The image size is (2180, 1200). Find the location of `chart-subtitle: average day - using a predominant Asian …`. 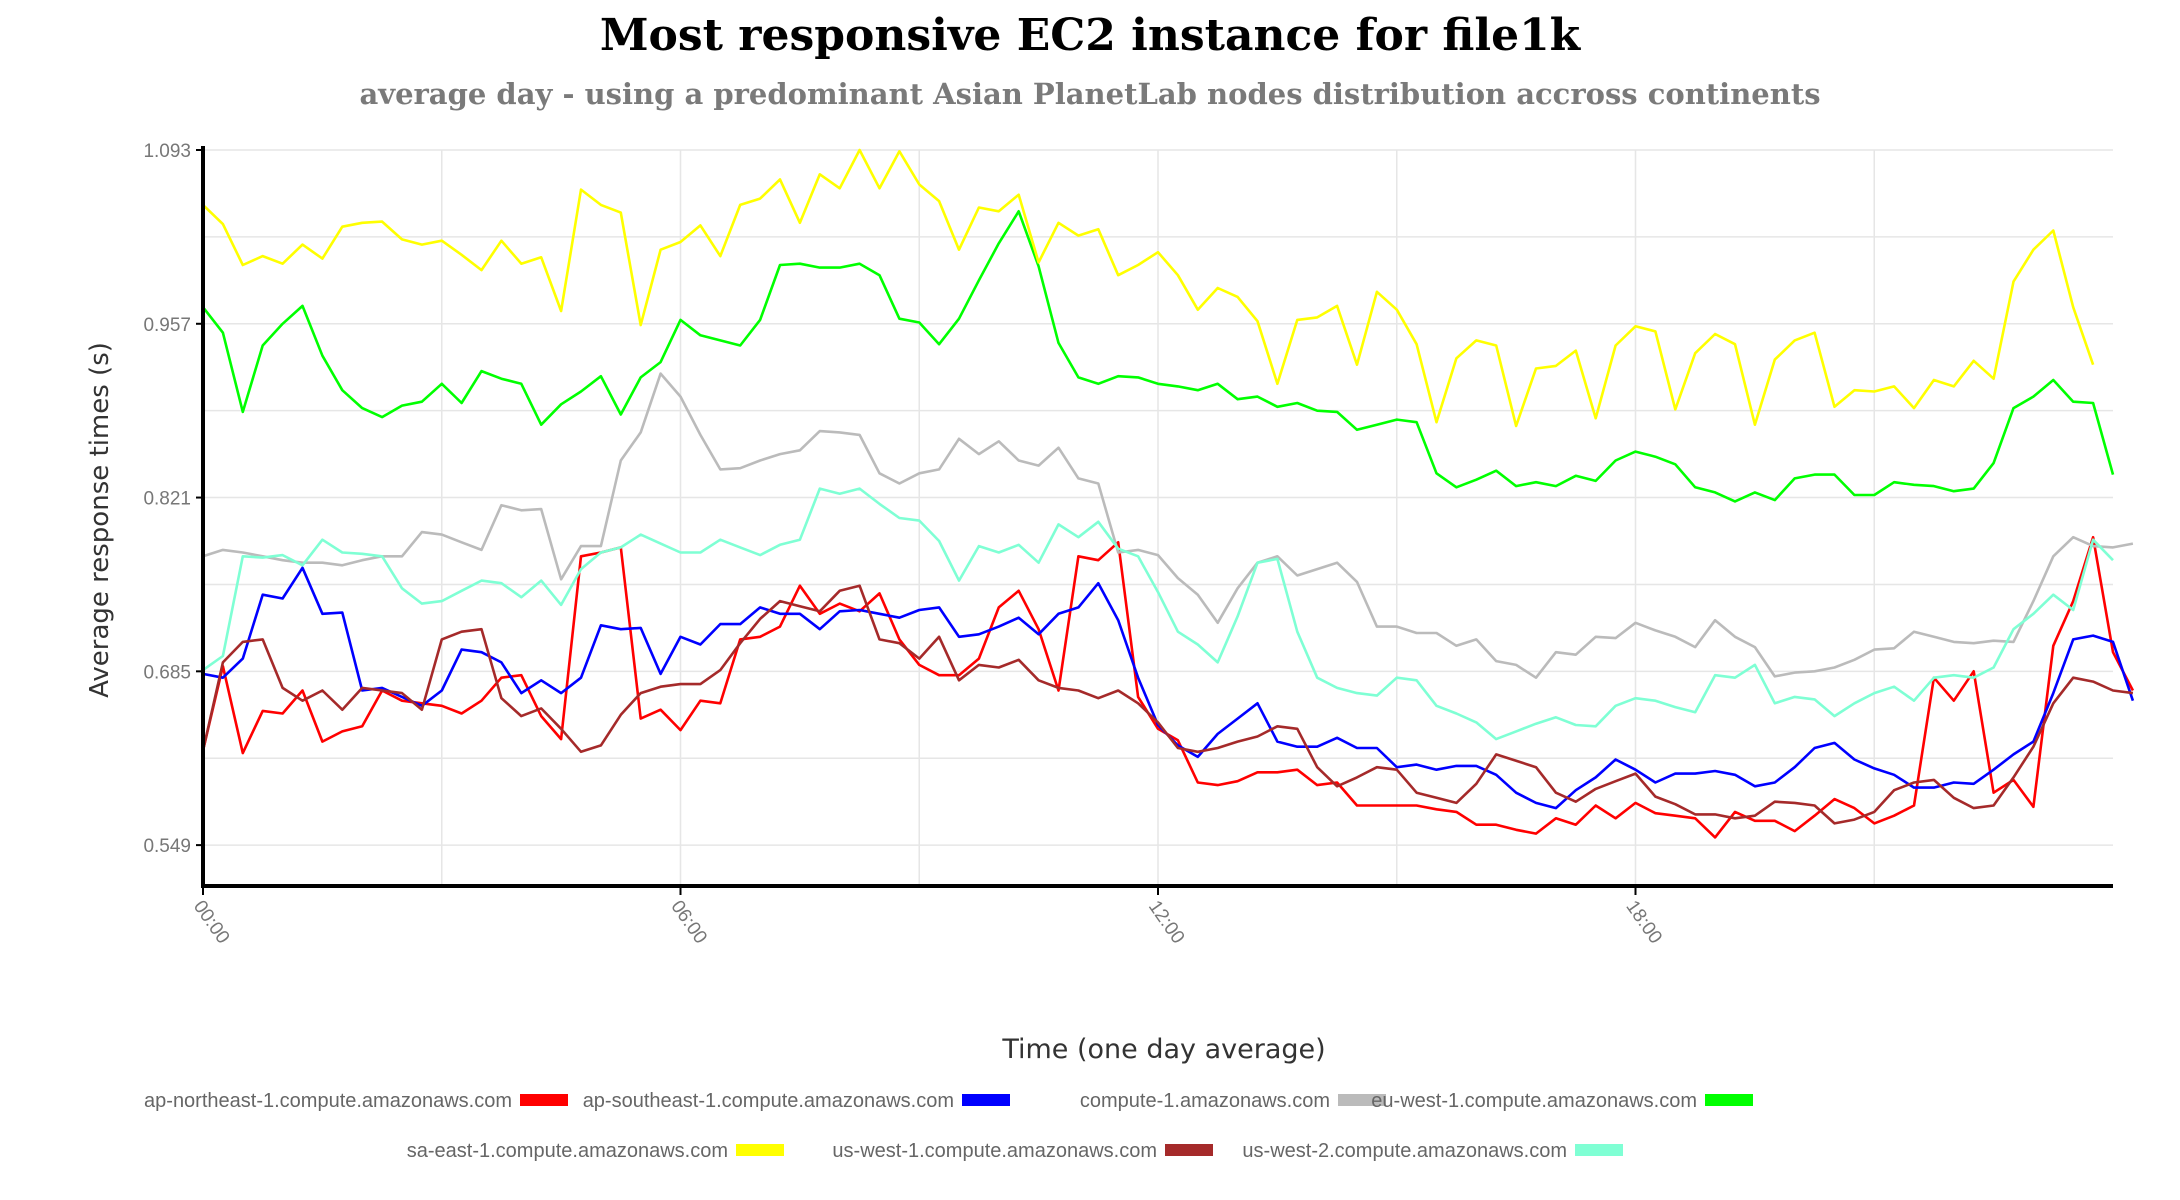

chart-subtitle: average day - using a predominant Asian … is located at coordinates (1089, 94).